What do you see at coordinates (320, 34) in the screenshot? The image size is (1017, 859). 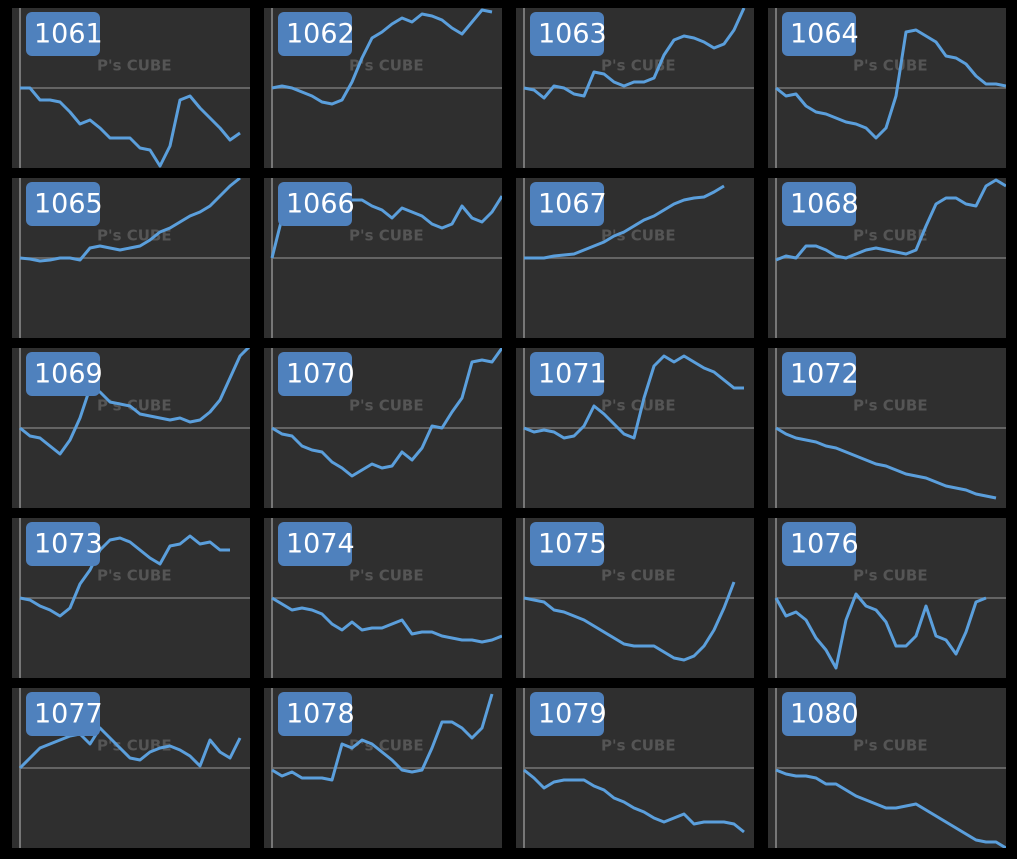 I see `chart-title: 1062` at bounding box center [320, 34].